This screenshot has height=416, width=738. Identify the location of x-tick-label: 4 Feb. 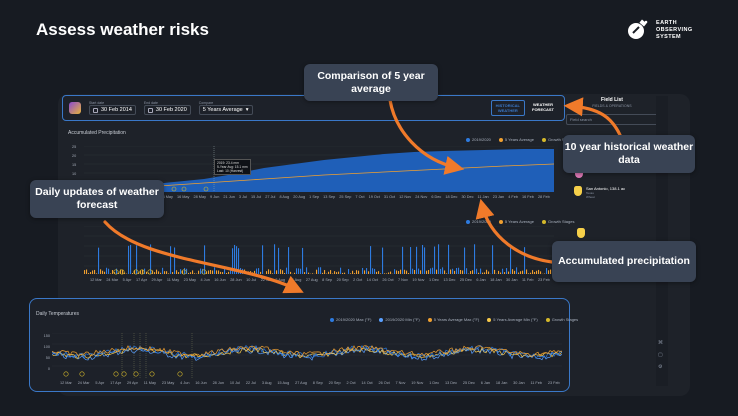
(513, 197).